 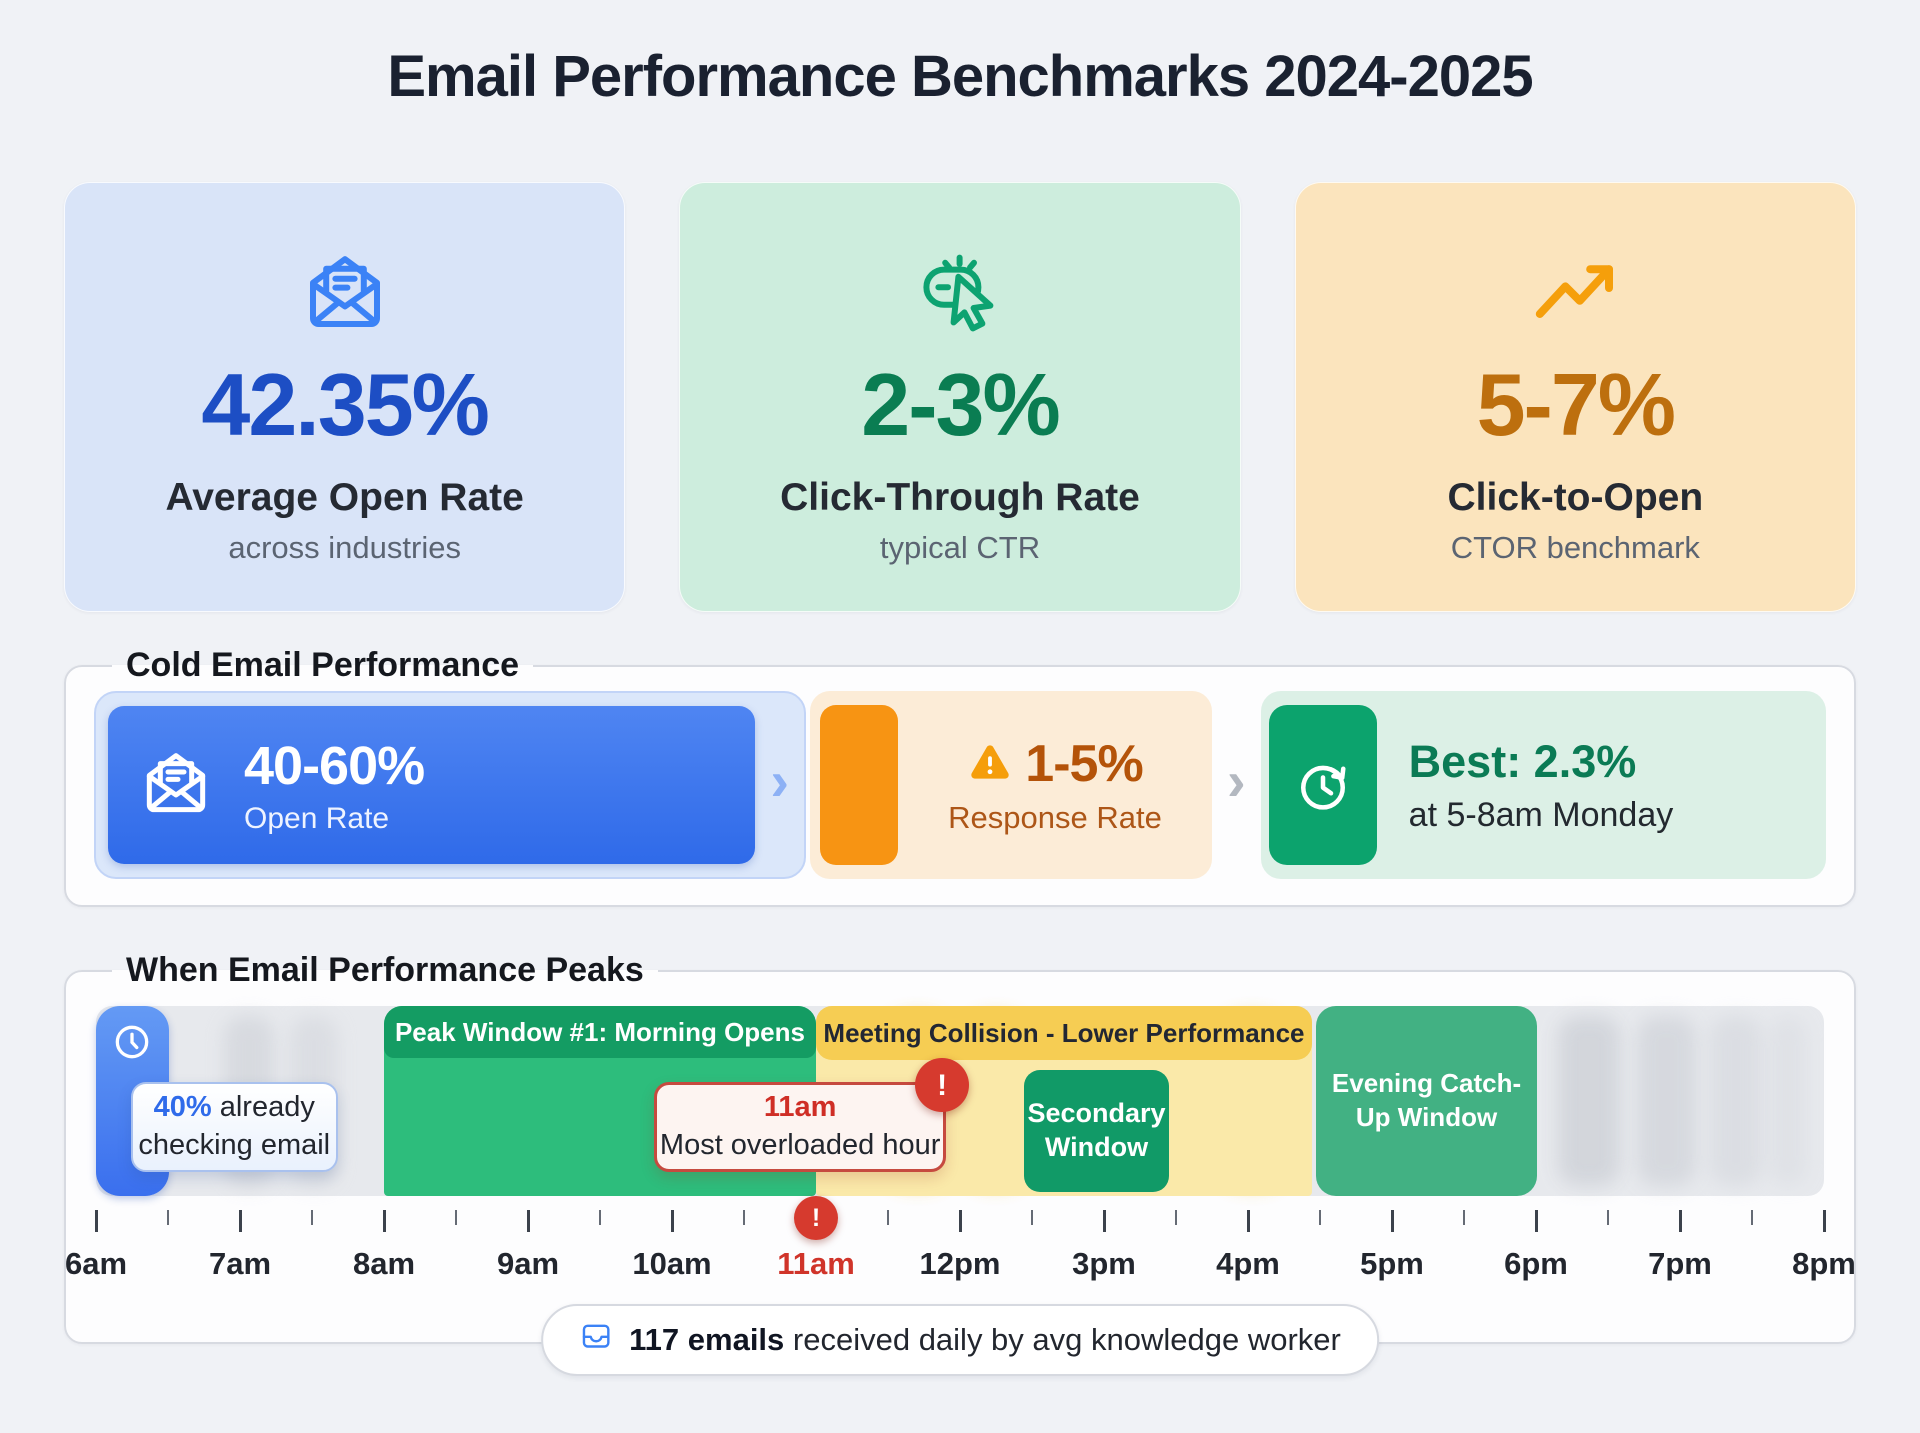 I want to click on cursor-click-icon, so click(x=960, y=284).